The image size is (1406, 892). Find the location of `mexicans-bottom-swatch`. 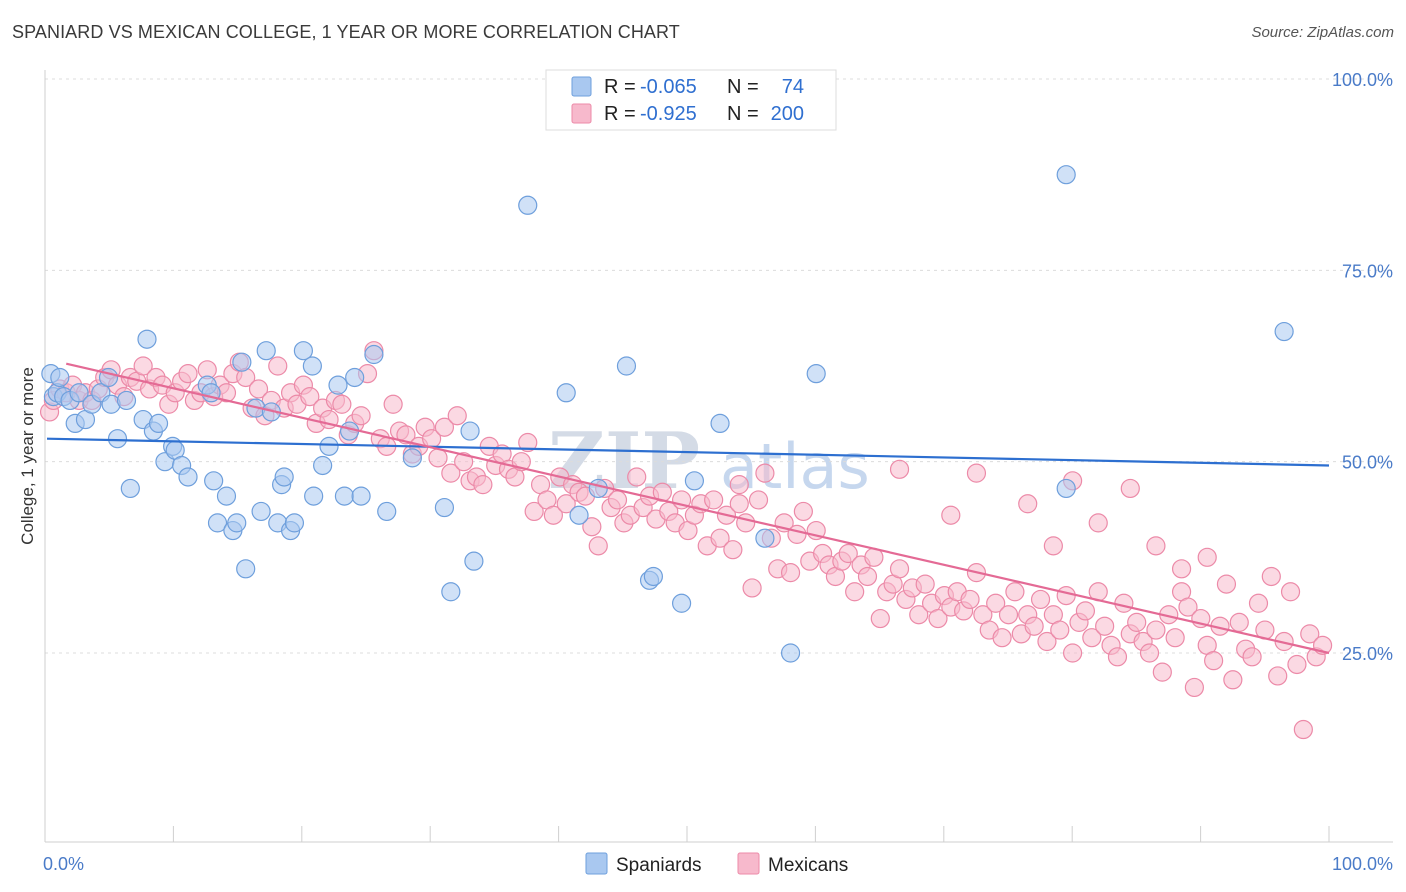

mexicans-bottom-swatch is located at coordinates (748, 863).